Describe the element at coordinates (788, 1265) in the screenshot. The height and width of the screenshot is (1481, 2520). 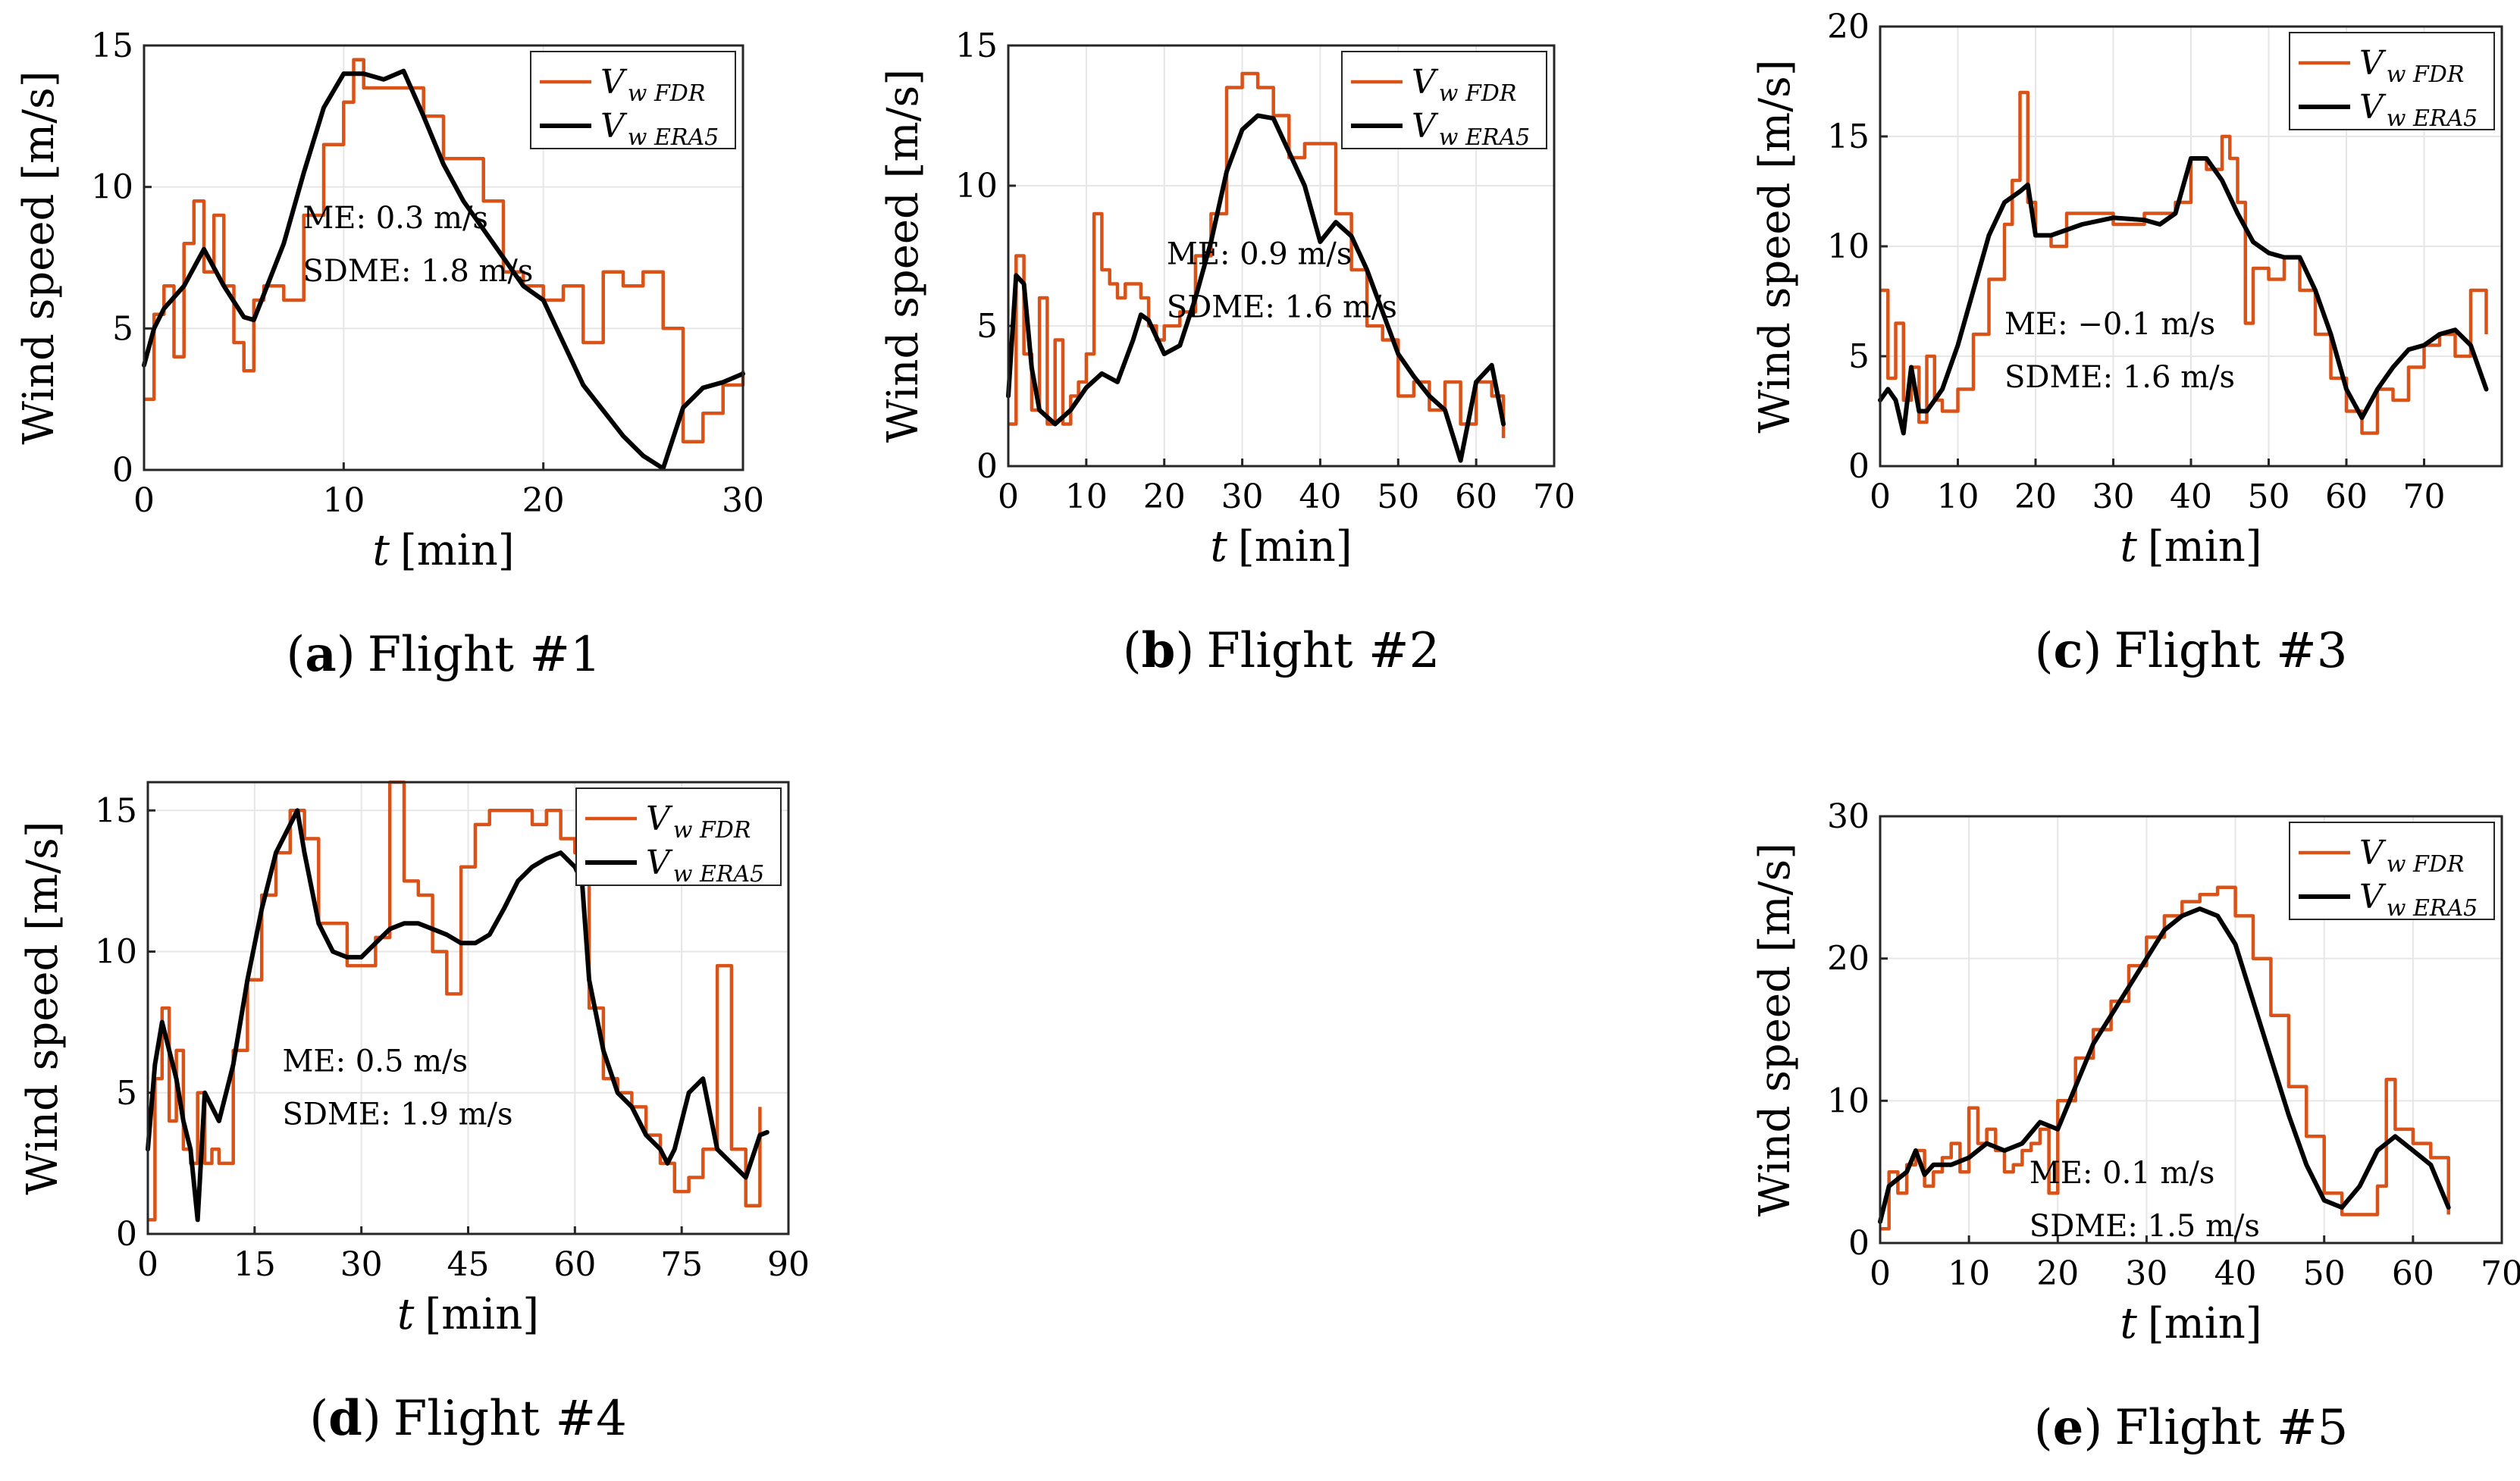
I see `x-tick-label: 90` at that location.